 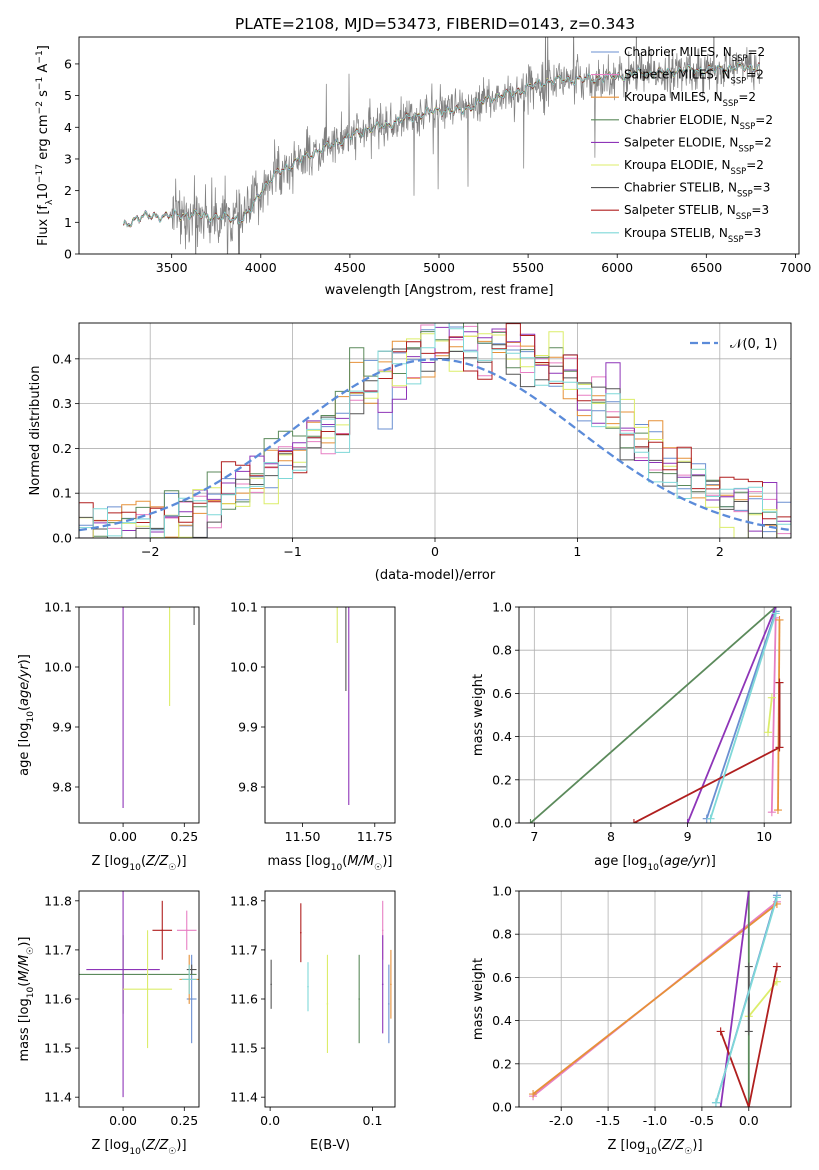 I want to click on x-tick-label: -0.5, so click(x=702, y=1120).